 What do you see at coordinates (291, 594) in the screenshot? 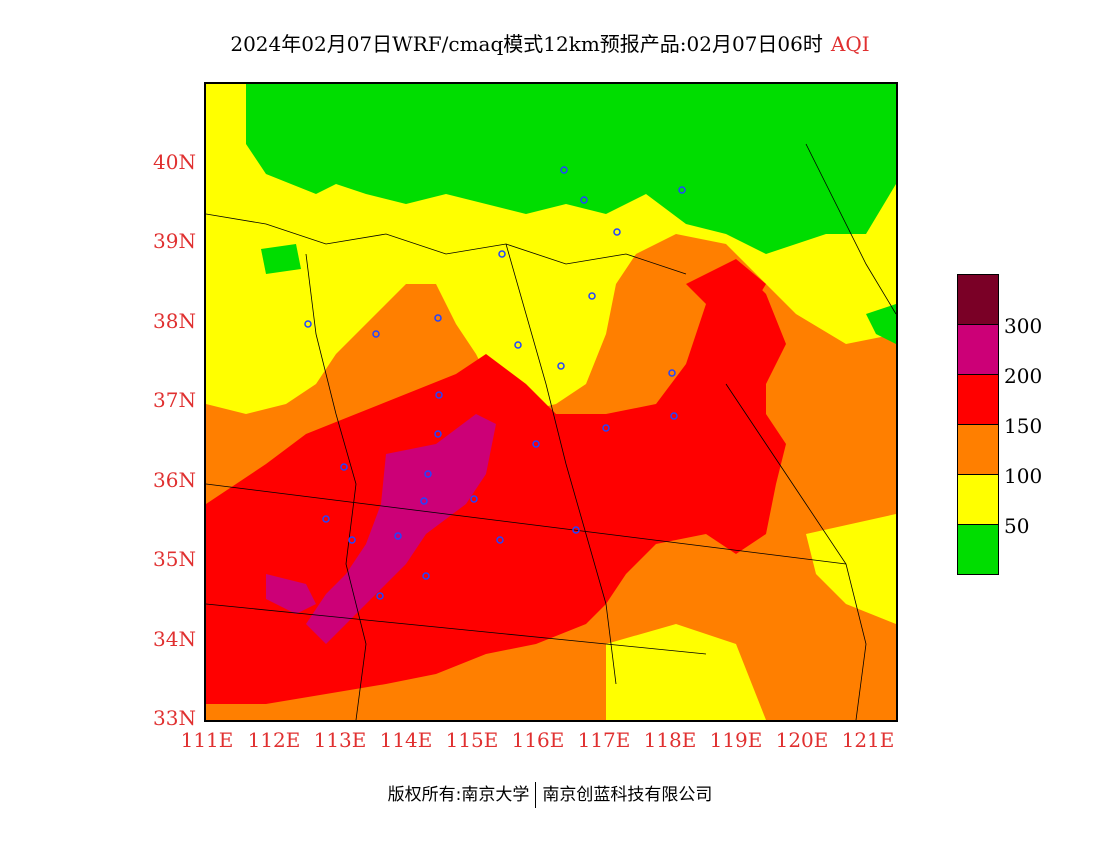
I see `aqi-band-200-300-west` at bounding box center [291, 594].